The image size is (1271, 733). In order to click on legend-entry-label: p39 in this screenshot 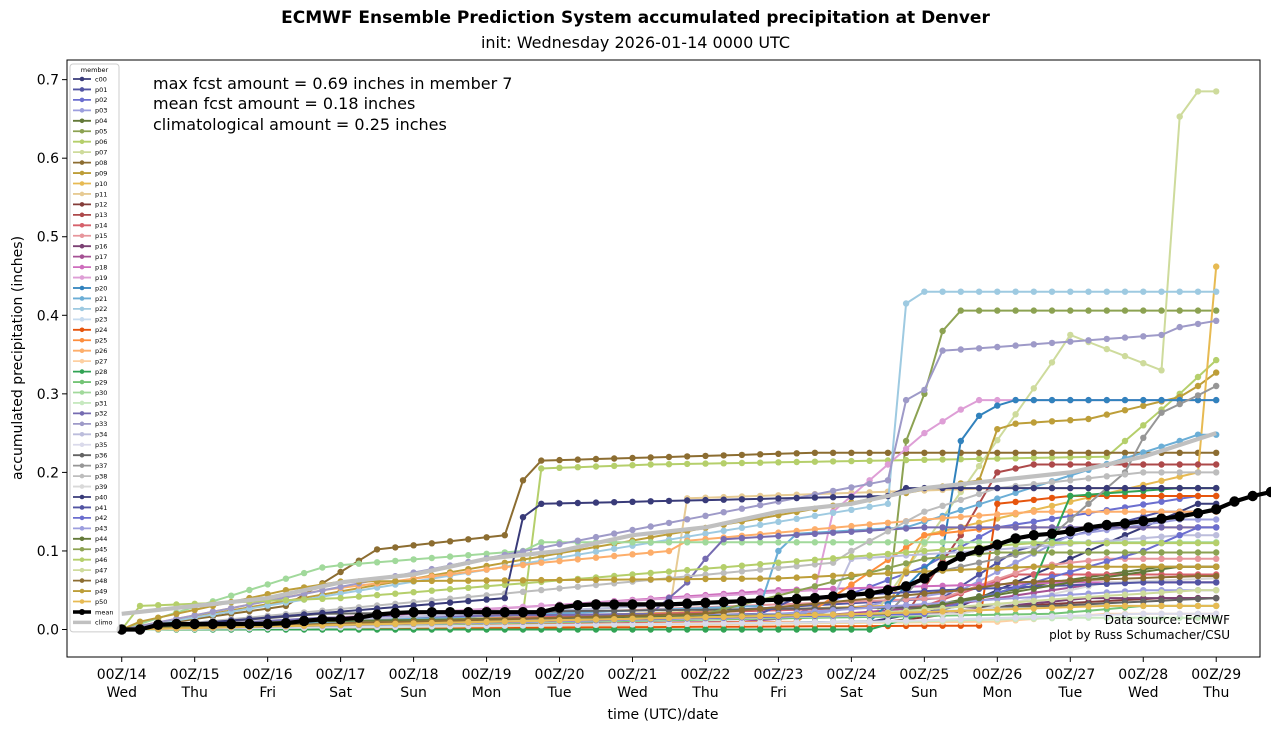, I will do `click(101, 487)`.